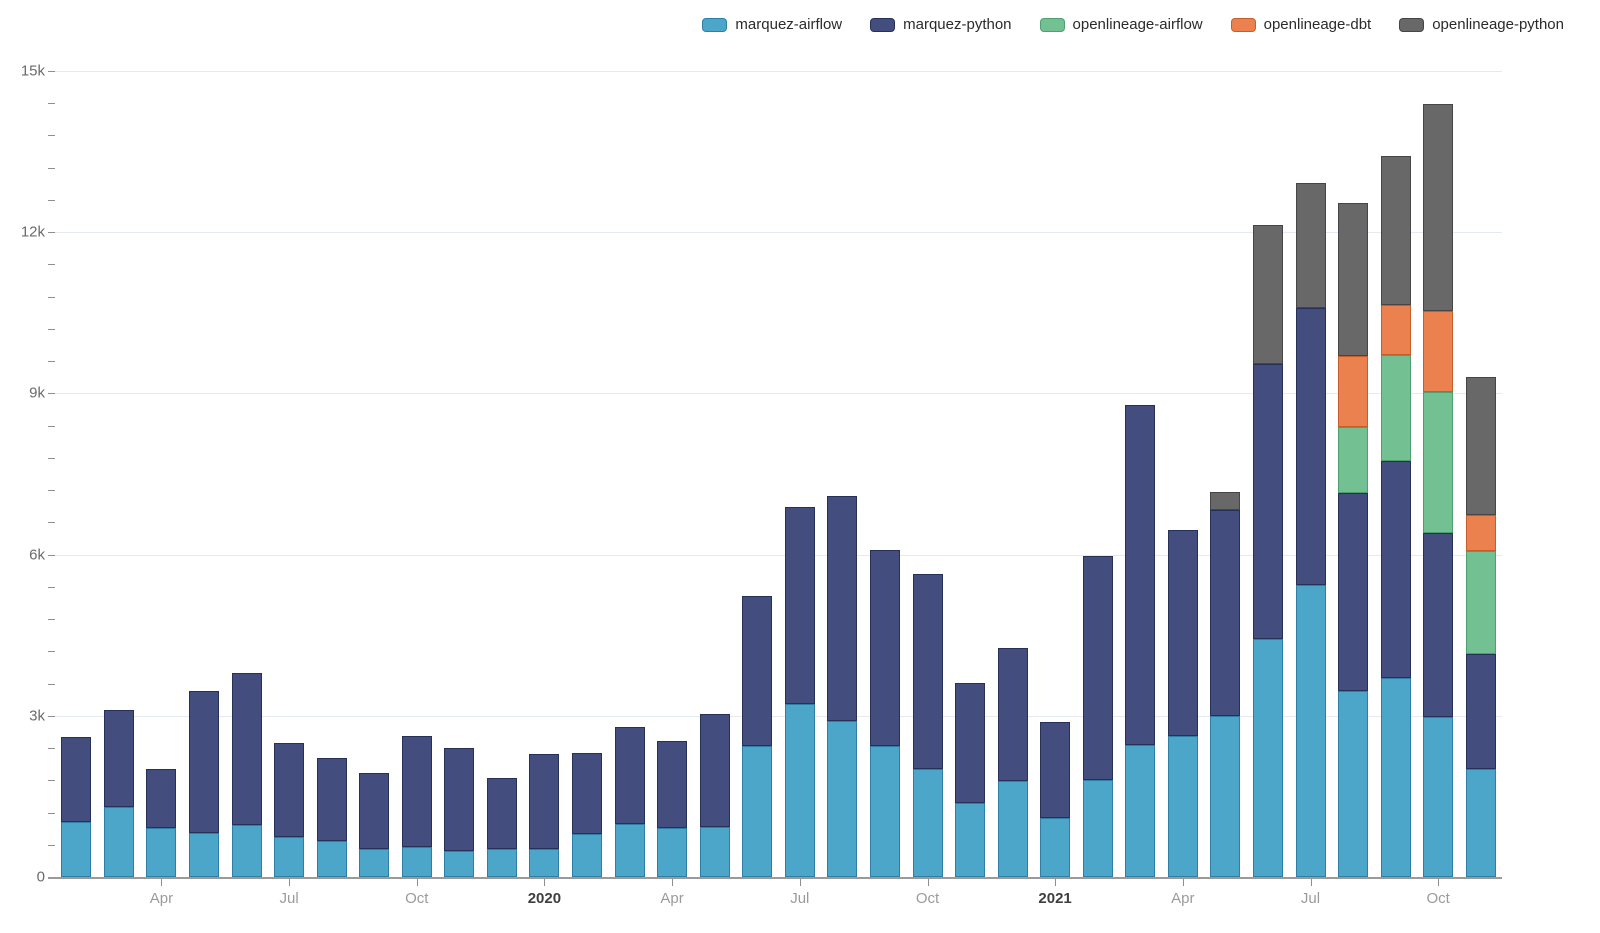 This screenshot has height=933, width=1600. I want to click on bar-2021-03-marquez-airflow, so click(1140, 811).